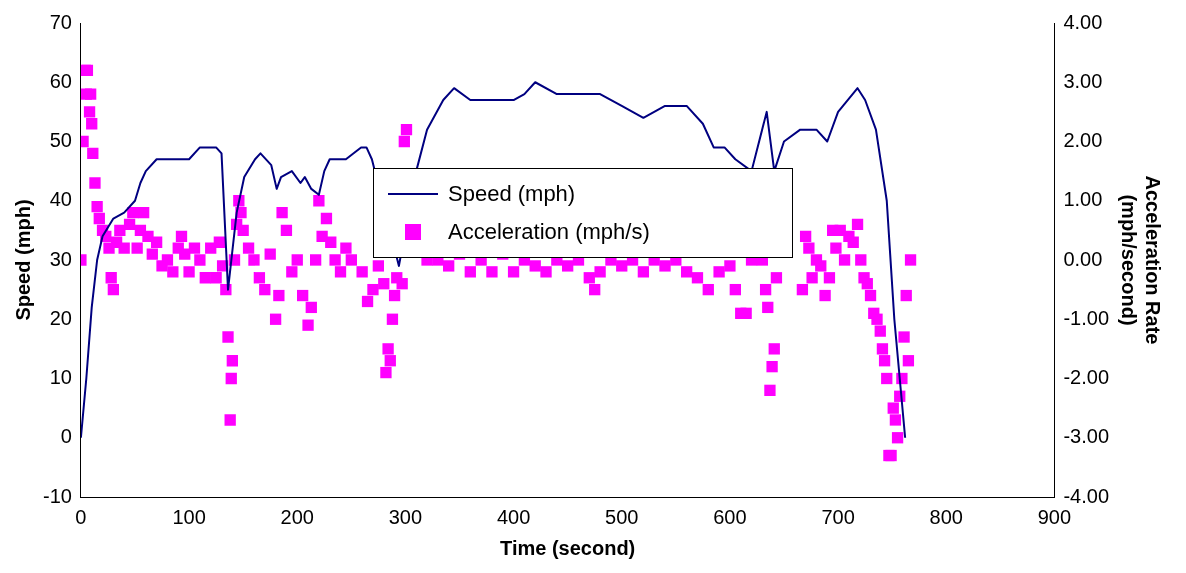  Describe the element at coordinates (1083, 258) in the screenshot. I see `y2-tick-label: 0.00` at that location.